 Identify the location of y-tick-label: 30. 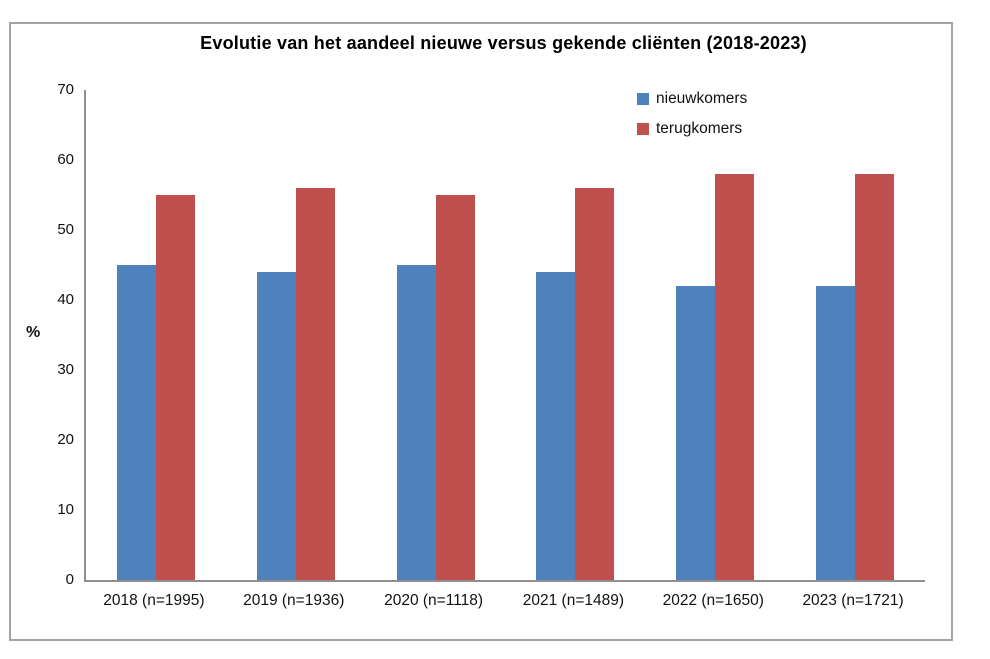
(65, 369).